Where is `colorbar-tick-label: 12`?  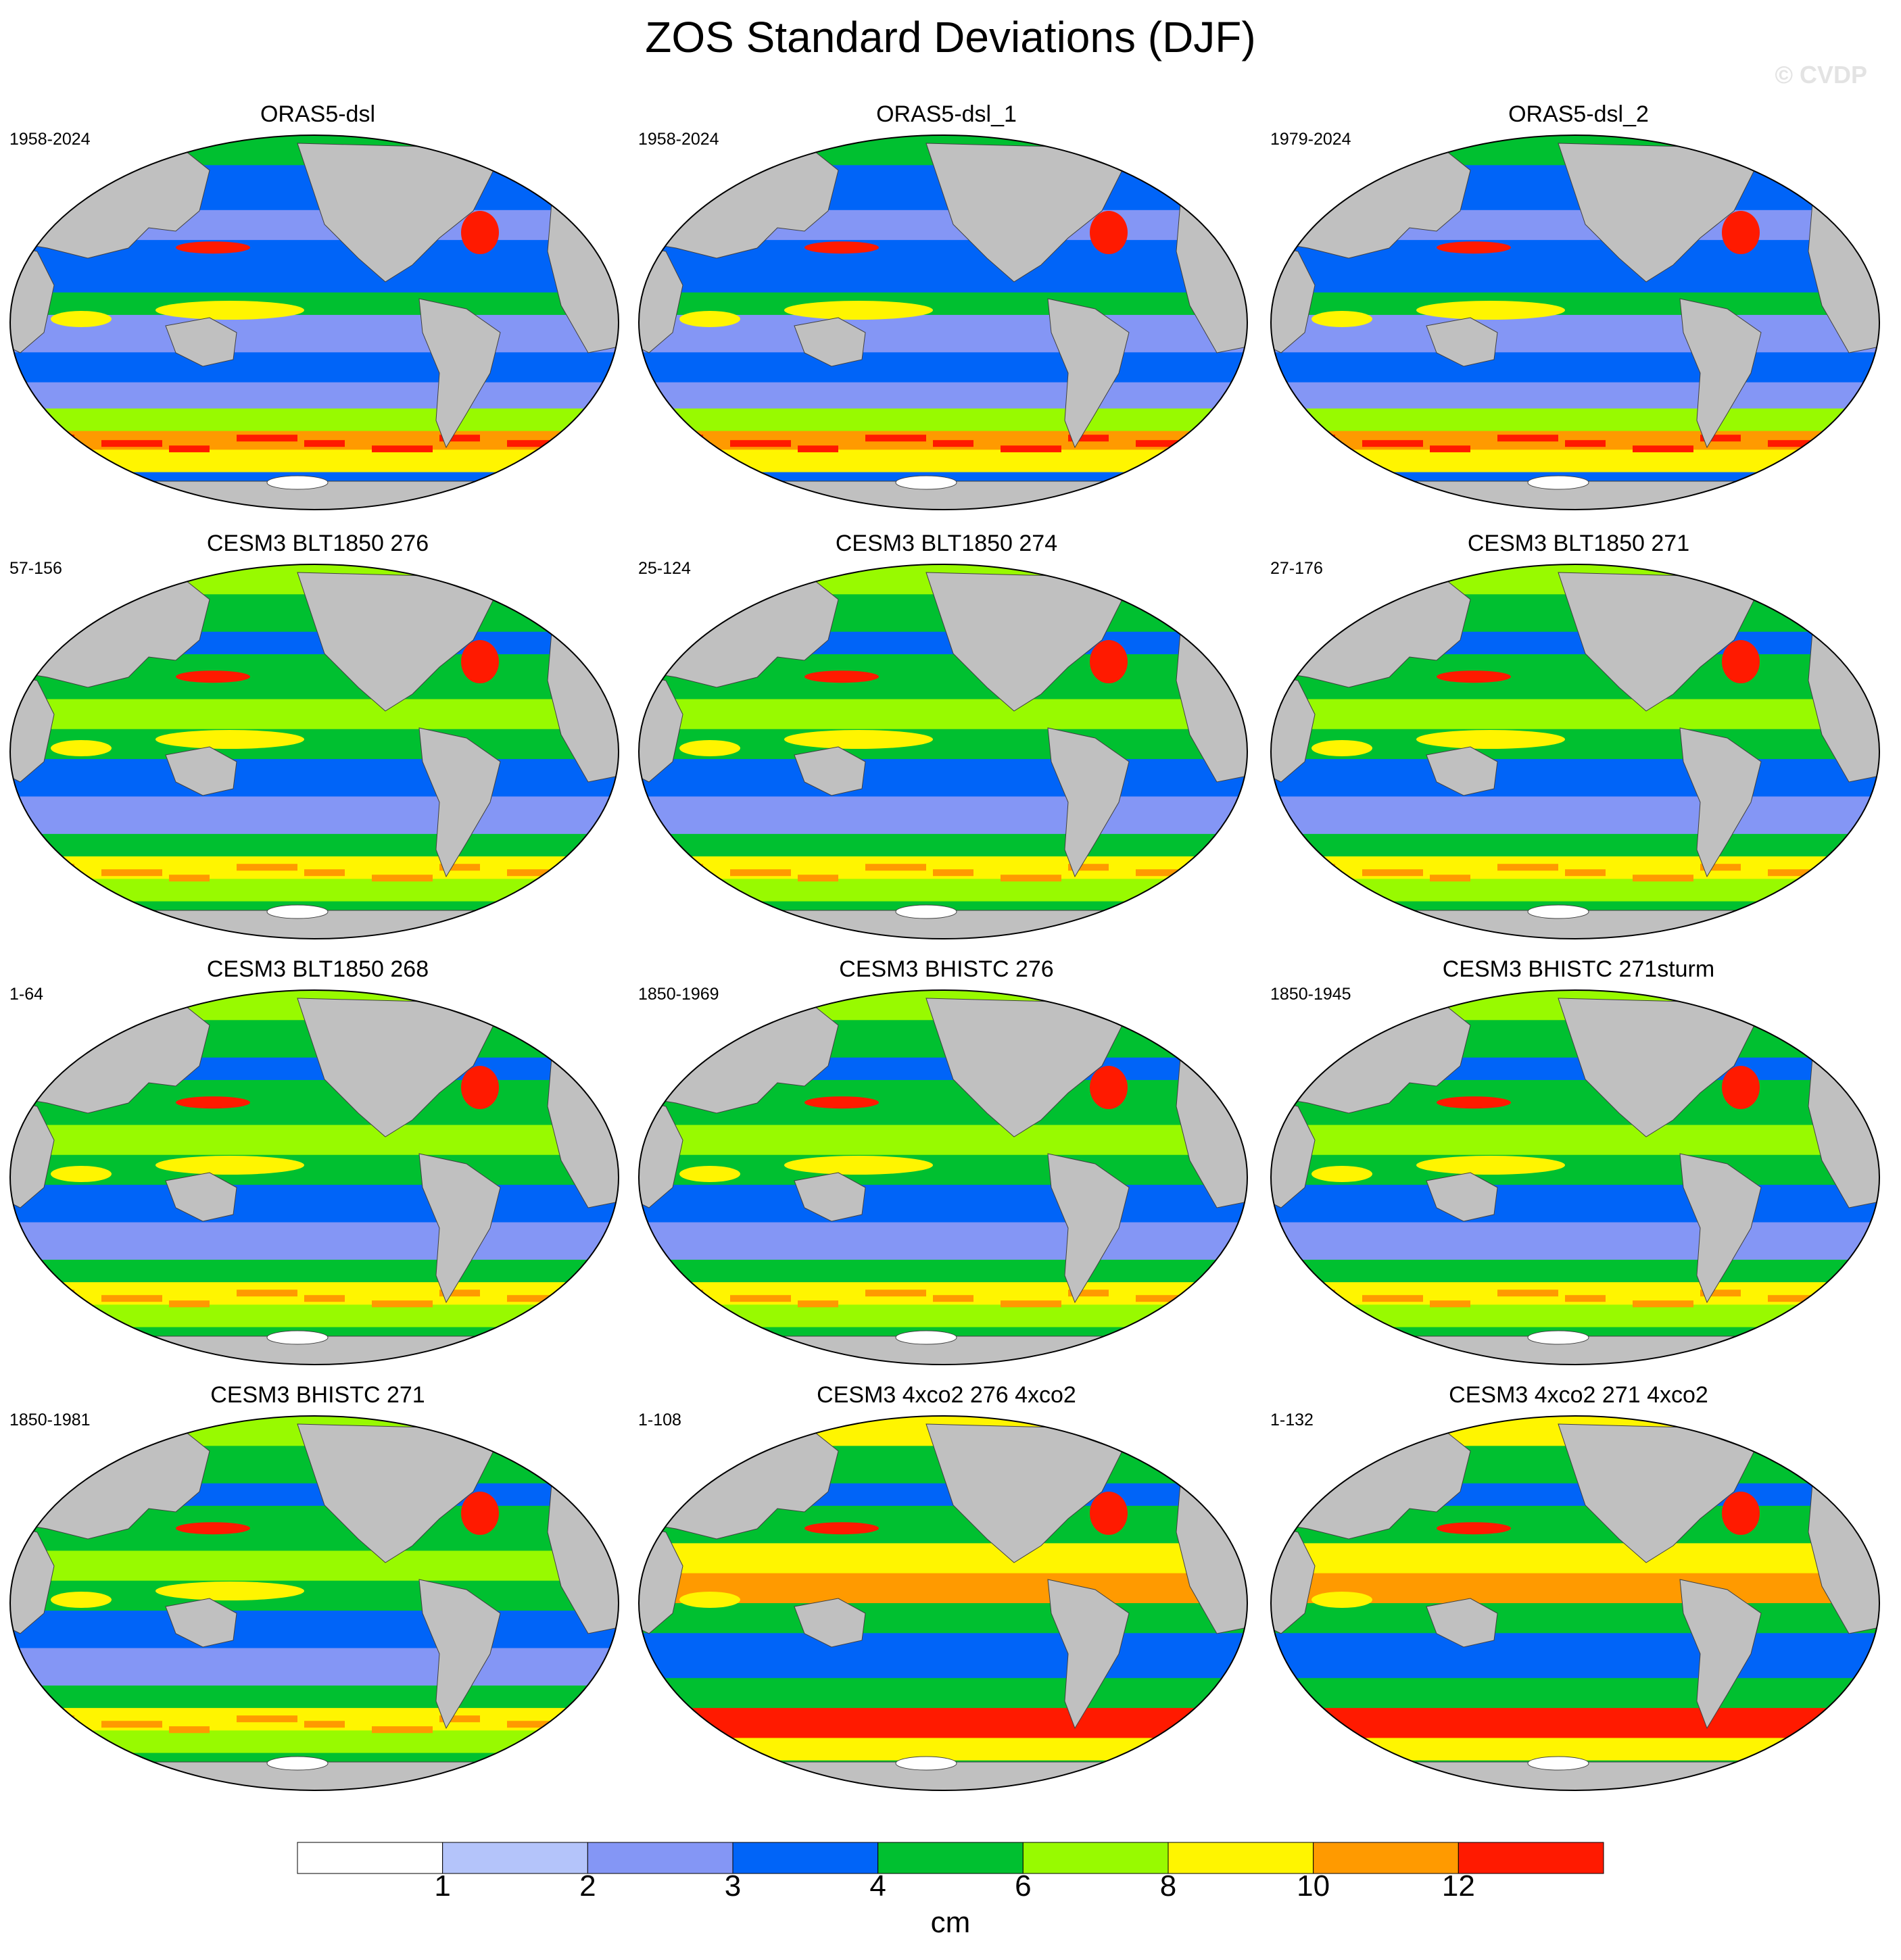
colorbar-tick-label: 12 is located at coordinates (1458, 1886).